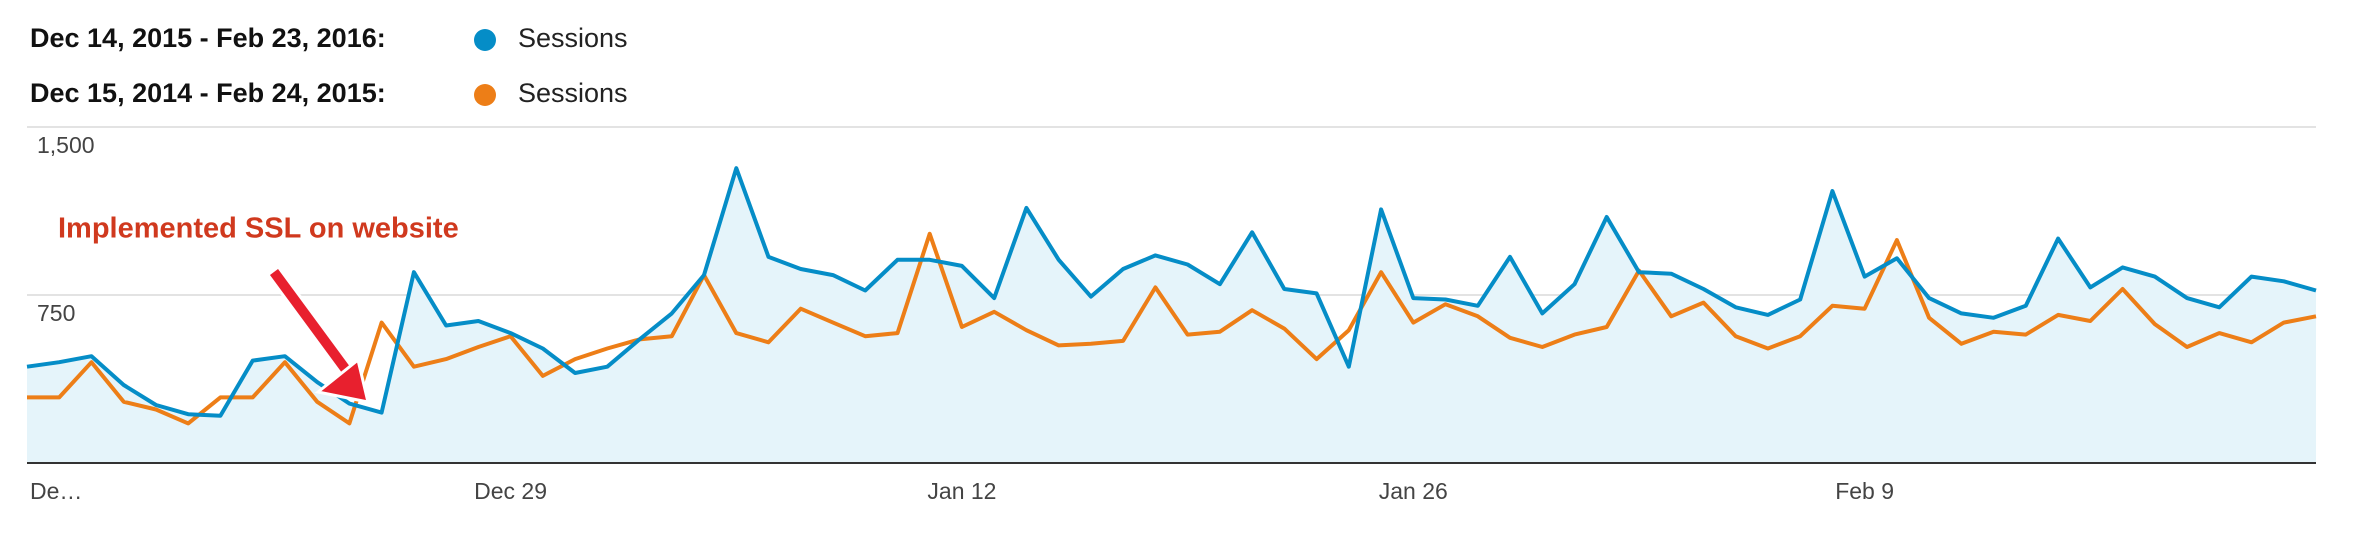 This screenshot has width=2361, height=536. Describe the element at coordinates (1413, 491) in the screenshot. I see `x-tick-label: Jan 26` at that location.